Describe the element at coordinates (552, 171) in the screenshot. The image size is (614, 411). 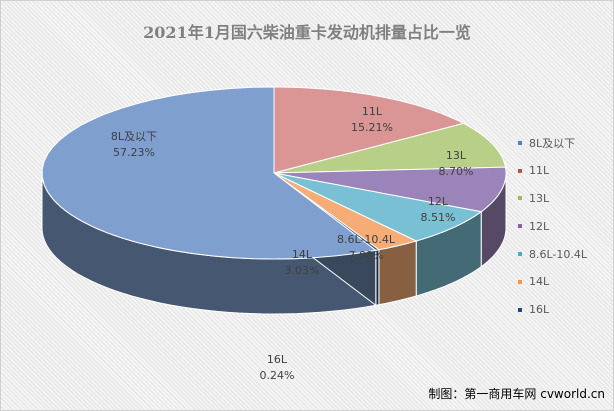
I see `legend-item: 11L` at that location.